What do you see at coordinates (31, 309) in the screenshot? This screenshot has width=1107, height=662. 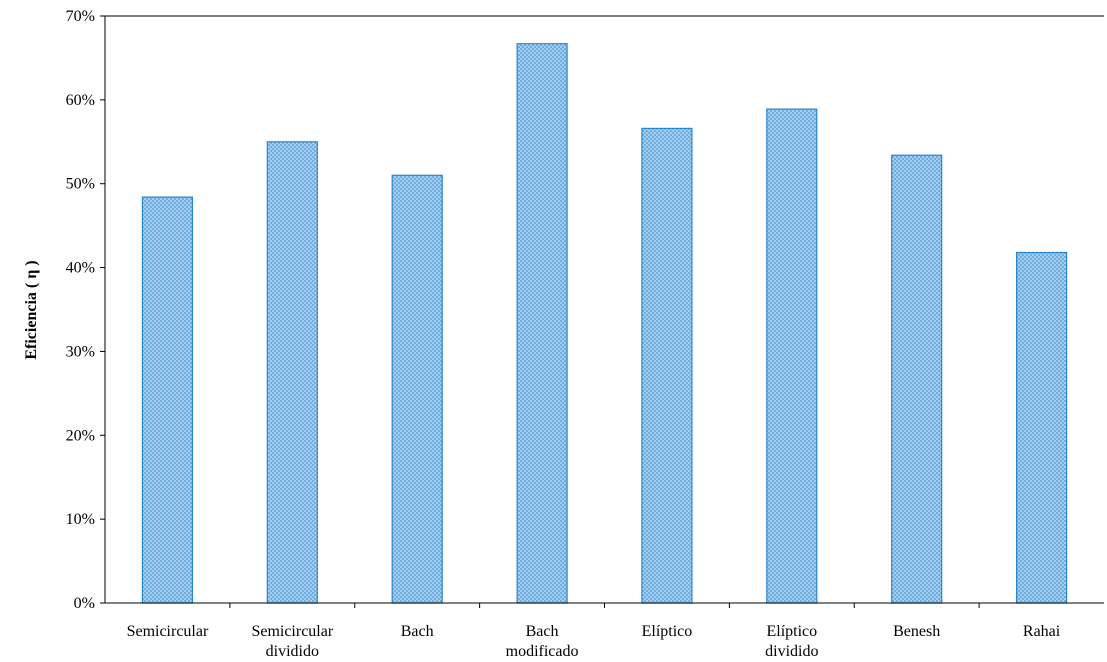 I see `y-axis-title: Eficiencia ( η )` at bounding box center [31, 309].